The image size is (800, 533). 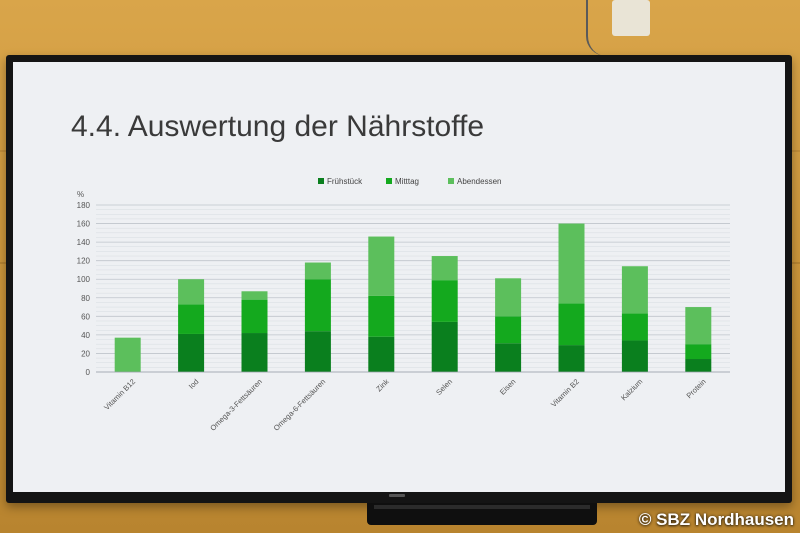 I want to click on legend-label: Mitttag, so click(x=407, y=181).